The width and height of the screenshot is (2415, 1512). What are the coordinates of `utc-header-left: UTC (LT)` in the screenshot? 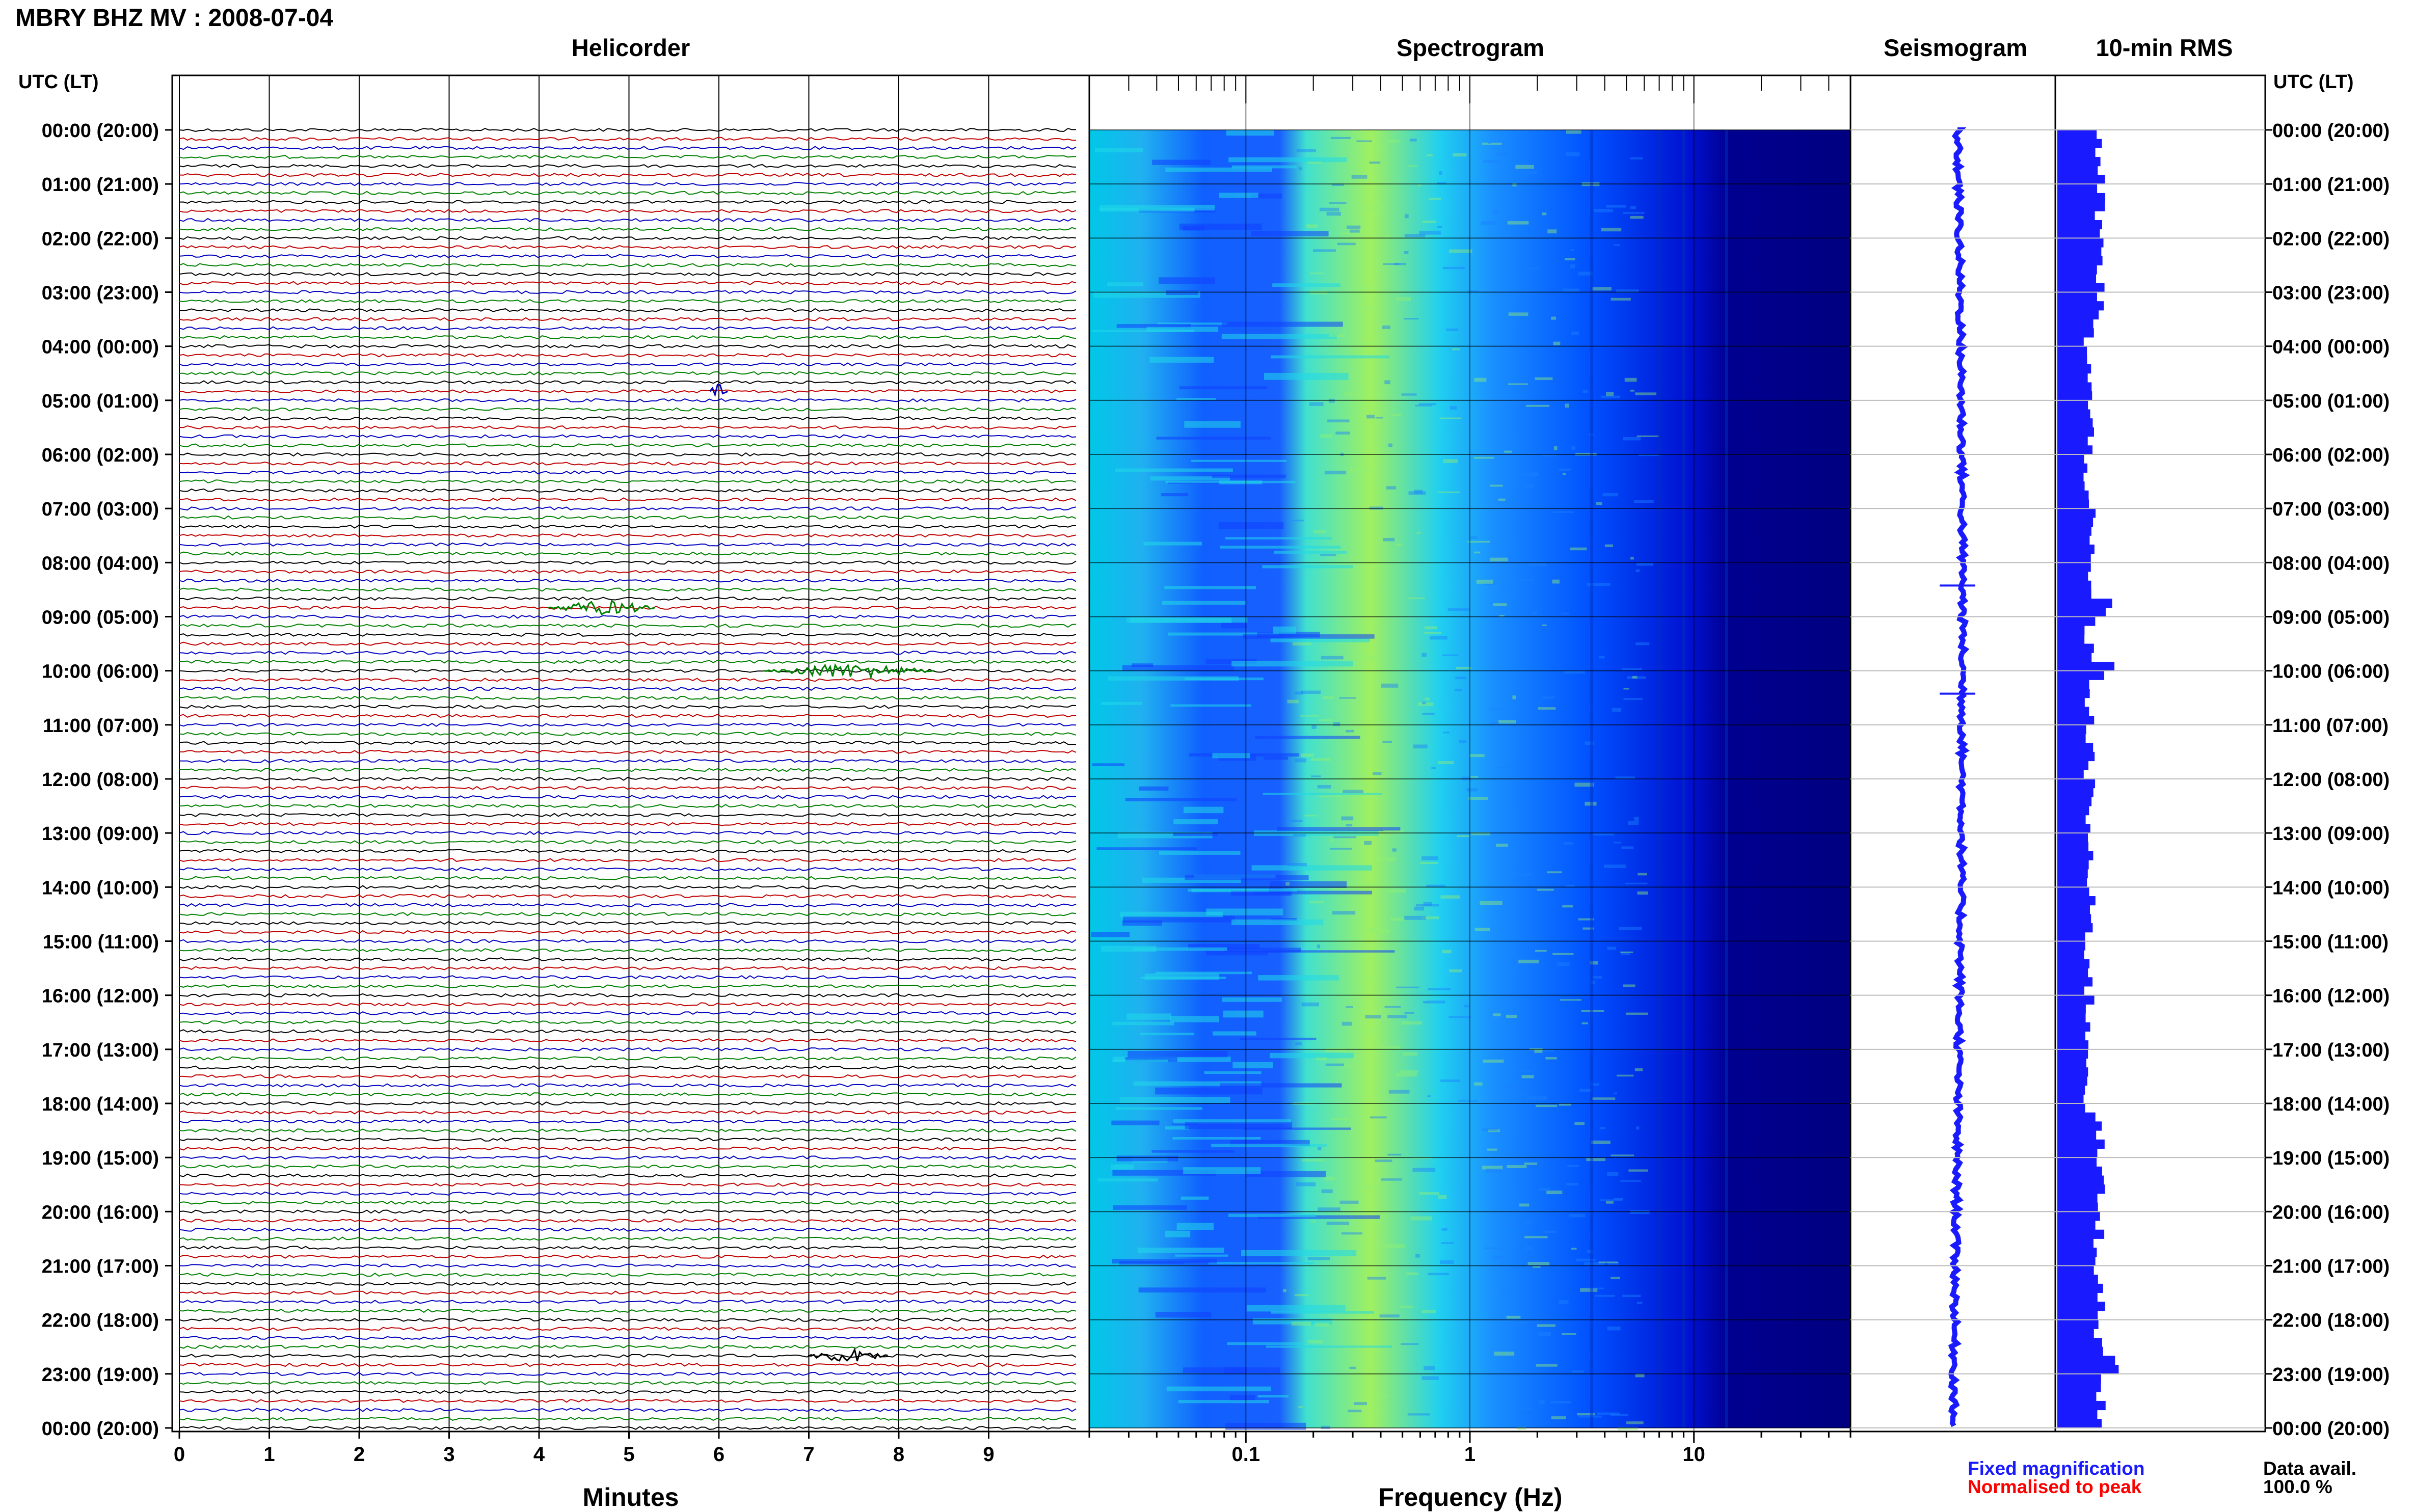 It's located at (58, 82).